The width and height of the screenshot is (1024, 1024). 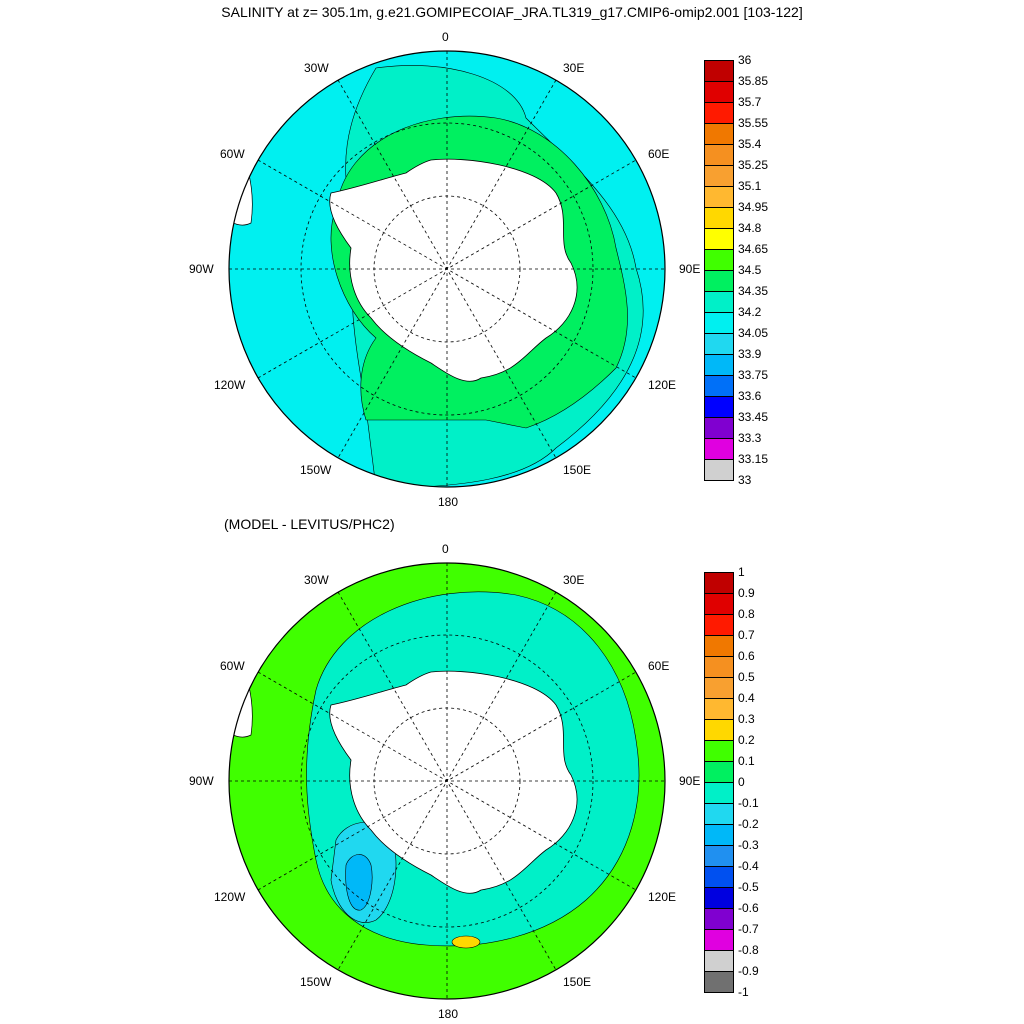 What do you see at coordinates (753, 81) in the screenshot?
I see `colorbar-label: 35.85` at bounding box center [753, 81].